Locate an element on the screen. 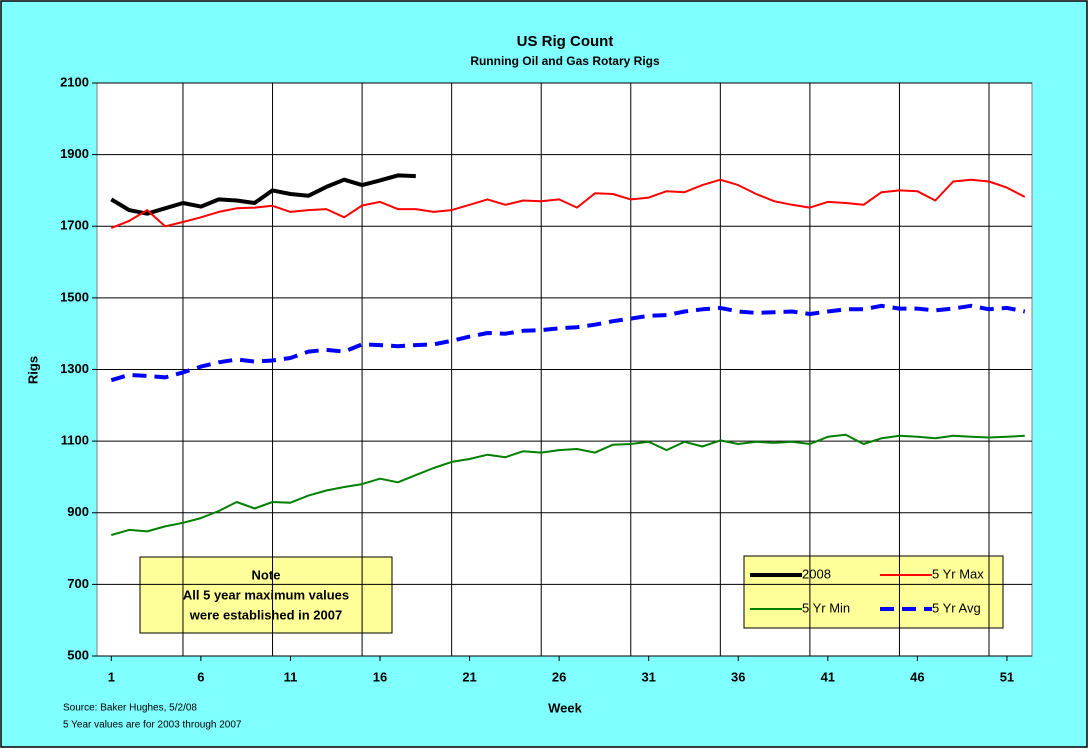  note-box is located at coordinates (266, 595).